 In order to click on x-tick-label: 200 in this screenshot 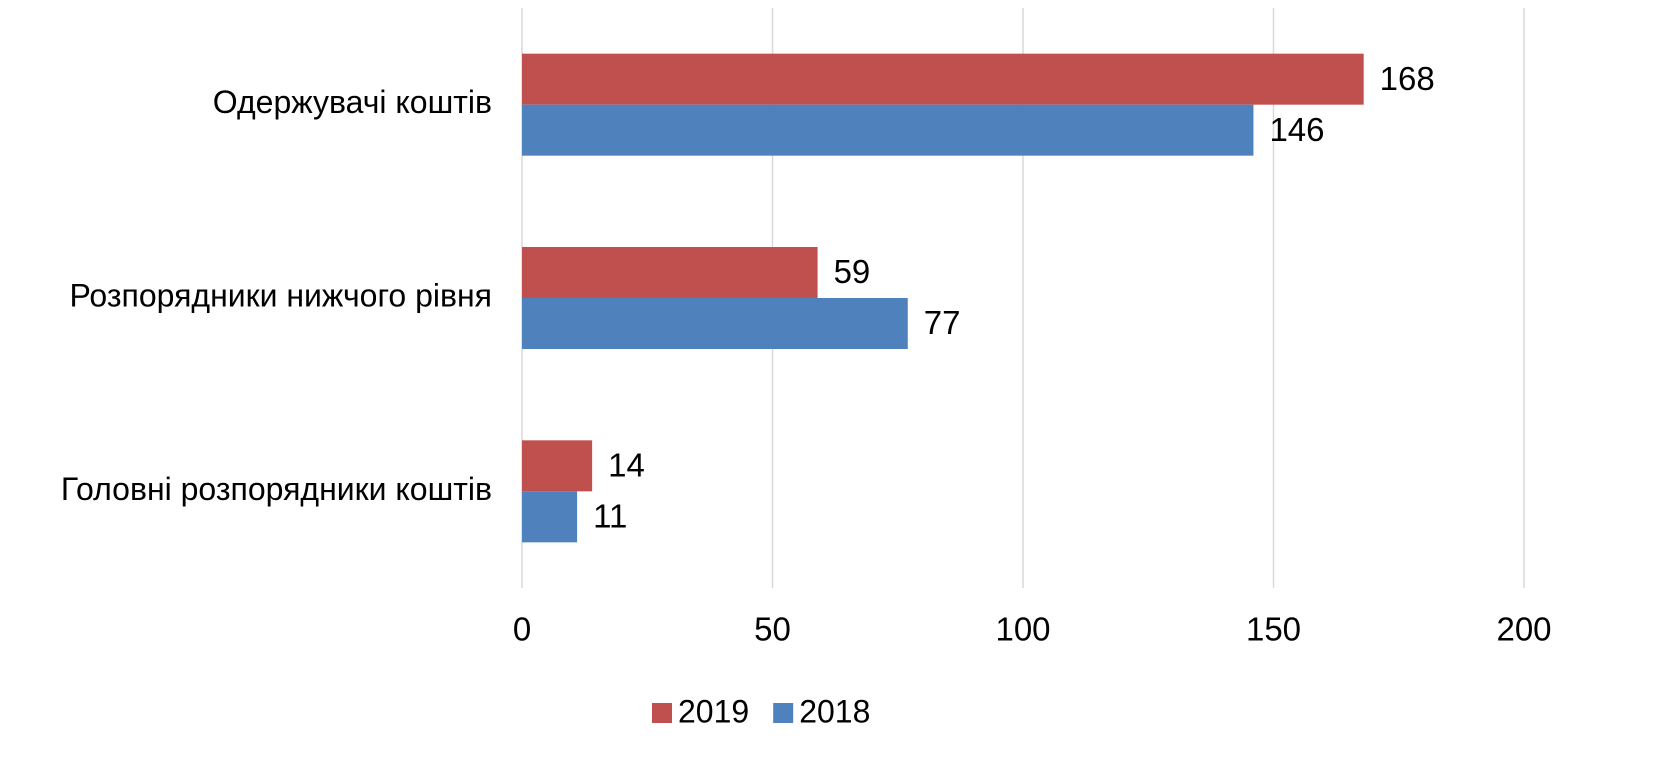, I will do `click(1523, 629)`.